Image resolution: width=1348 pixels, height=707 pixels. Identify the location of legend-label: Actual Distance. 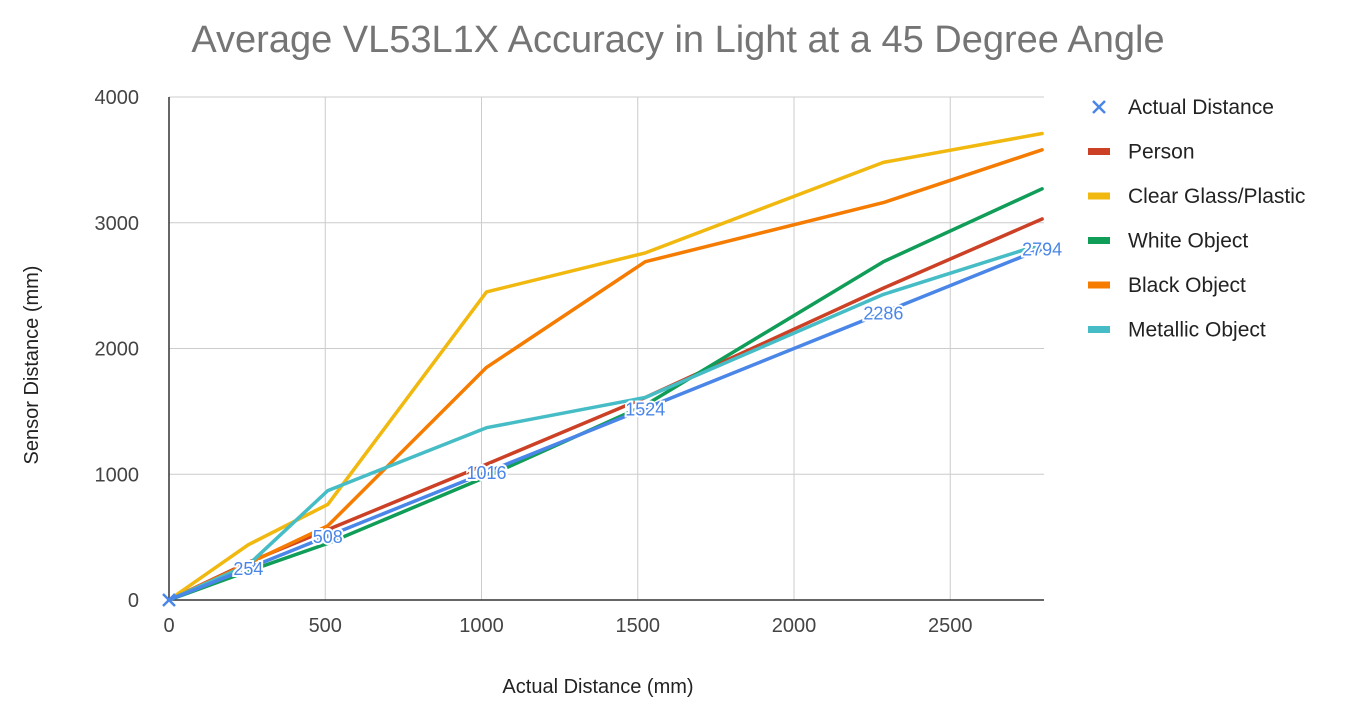
(1201, 107).